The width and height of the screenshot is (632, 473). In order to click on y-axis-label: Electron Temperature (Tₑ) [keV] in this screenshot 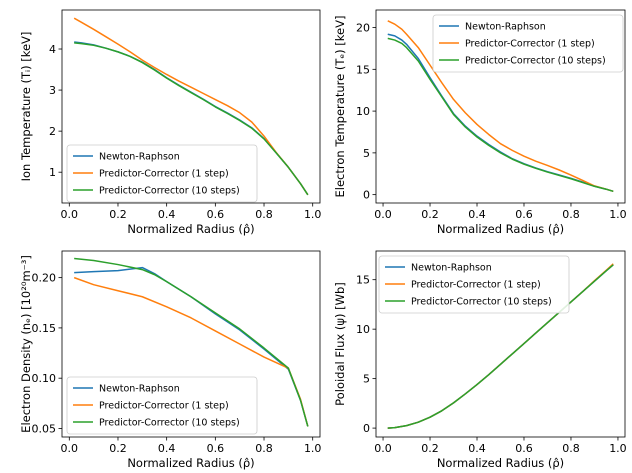, I will do `click(340, 107)`.